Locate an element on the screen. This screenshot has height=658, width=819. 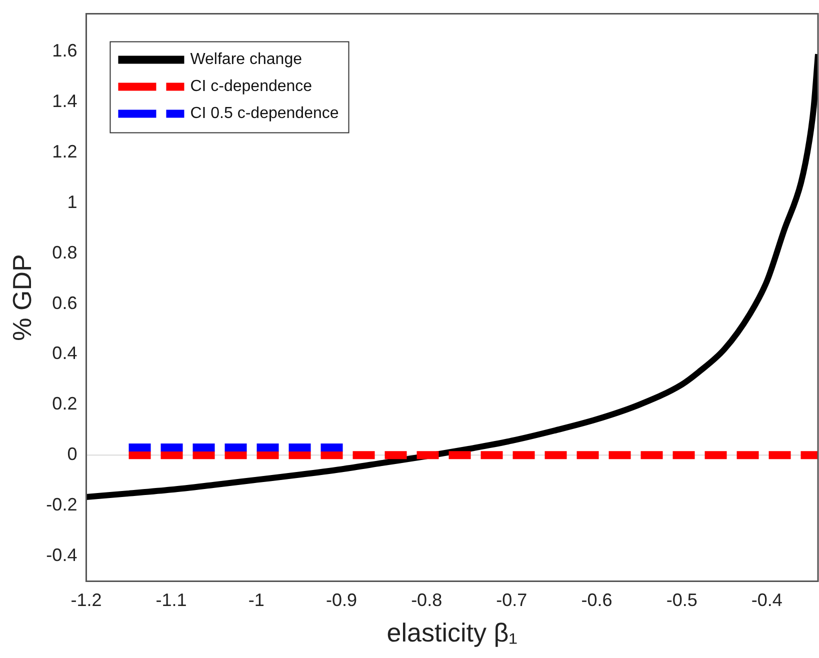
y-tick-label: 1.2 is located at coordinates (65, 151).